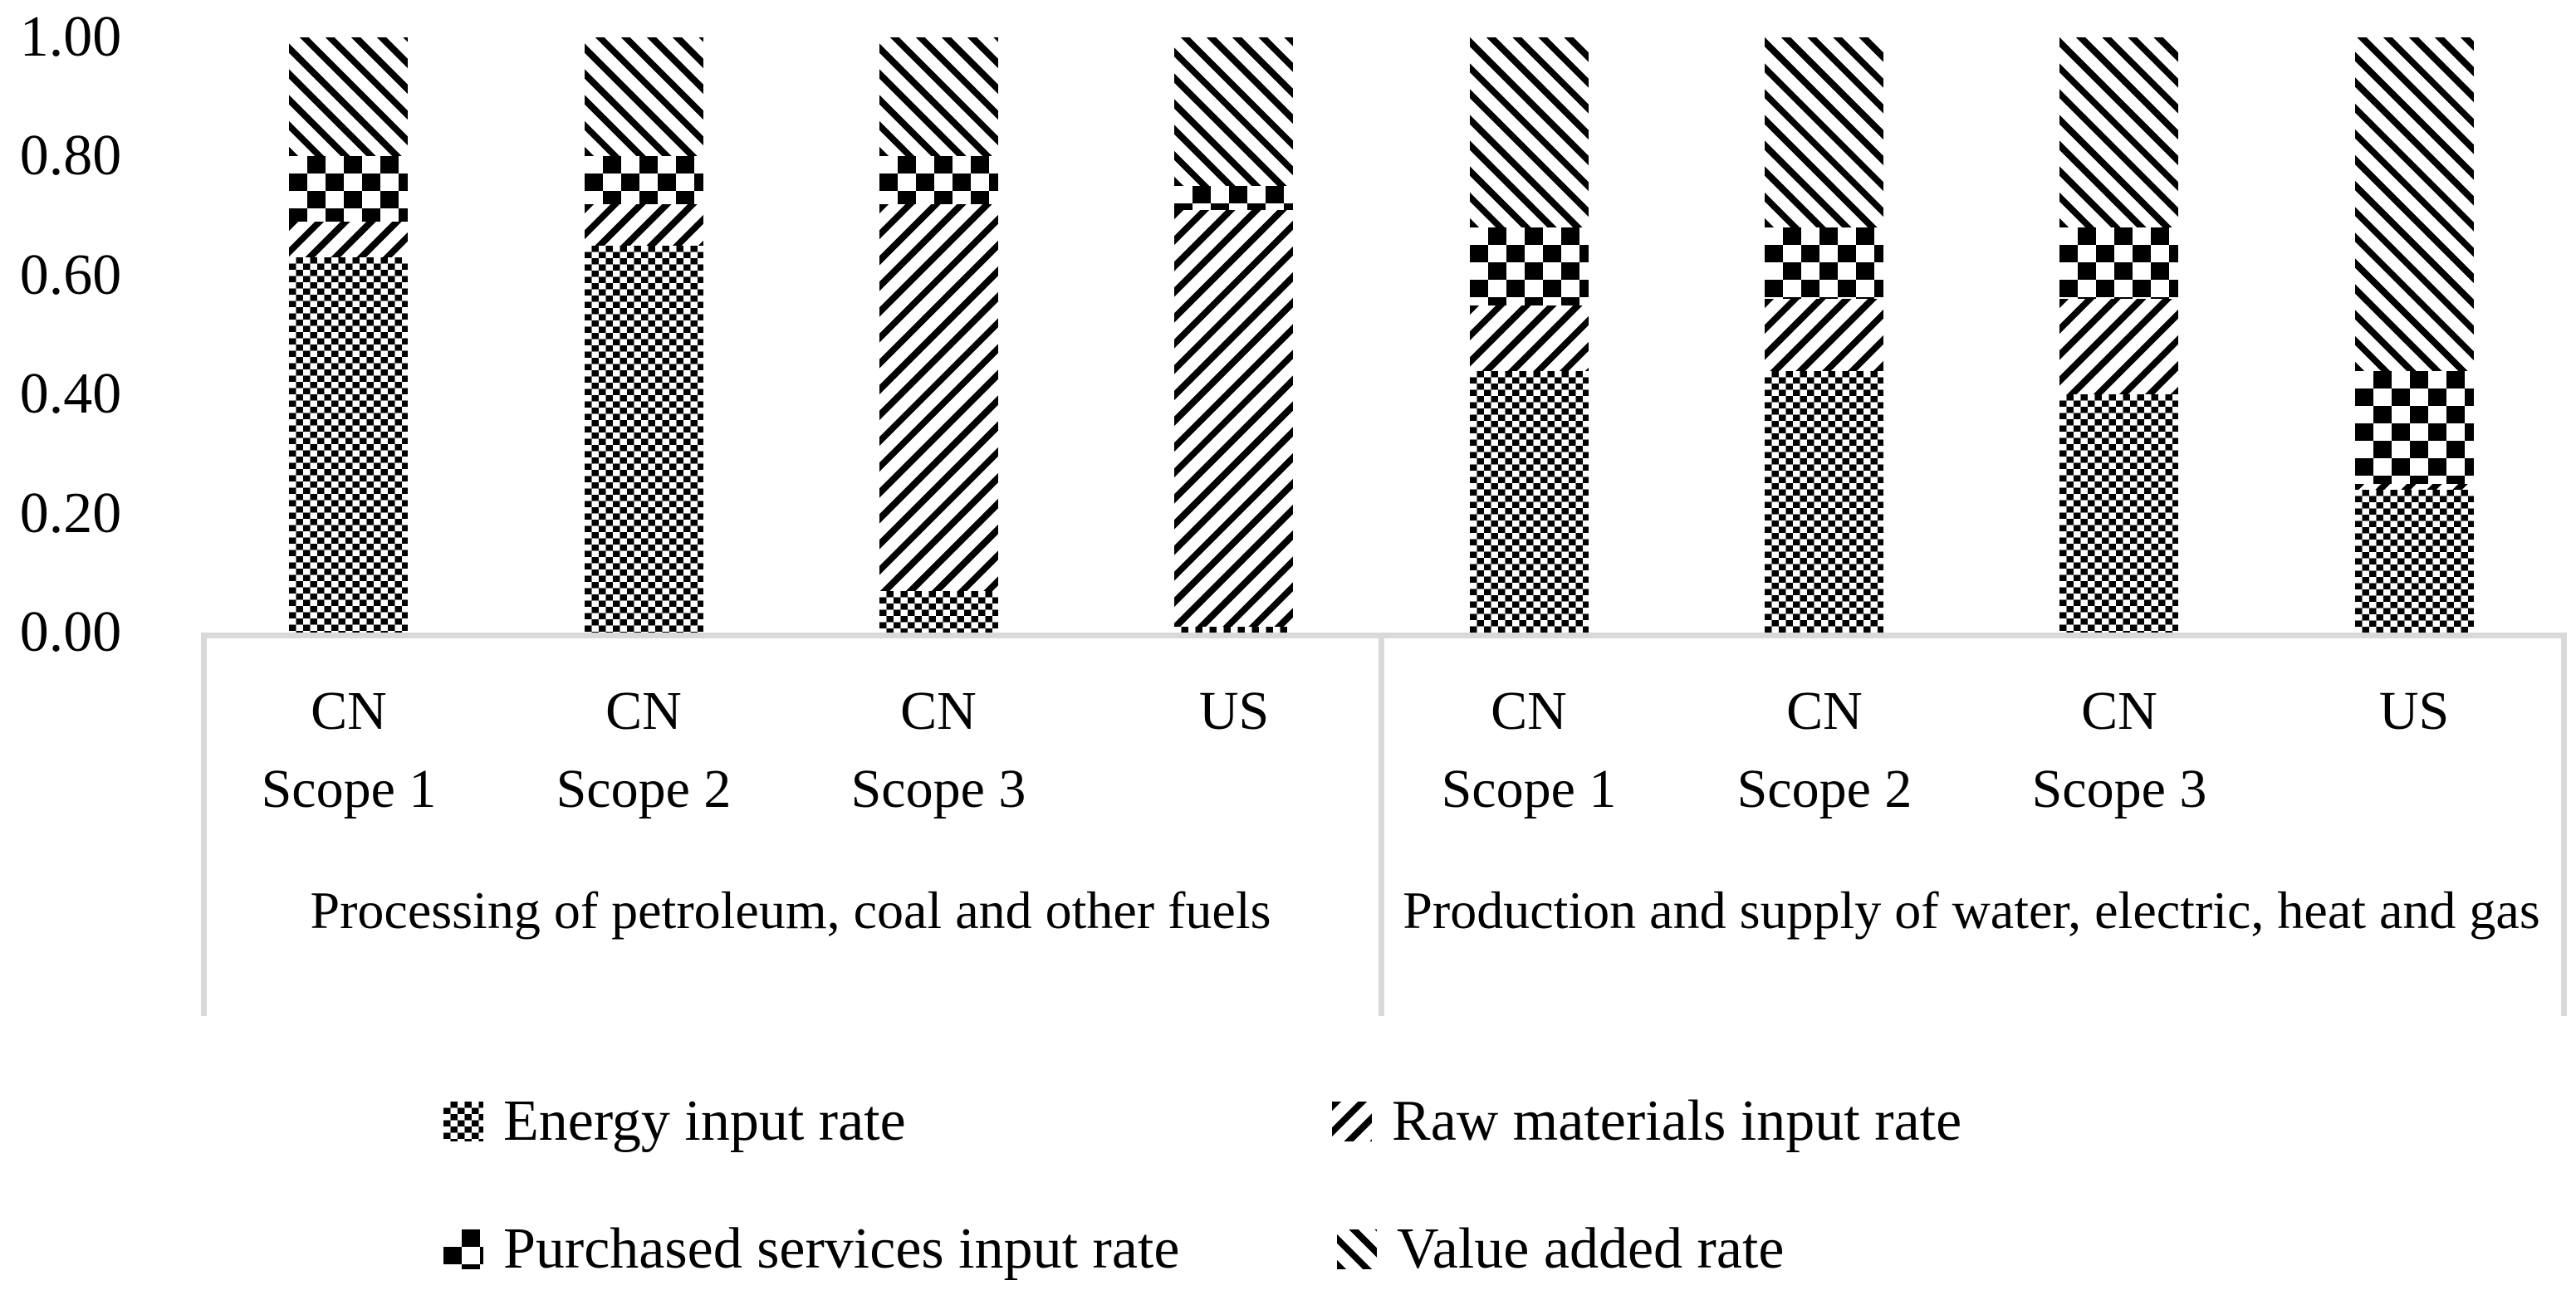 Image resolution: width=2576 pixels, height=1295 pixels. What do you see at coordinates (1357, 1249) in the screenshot?
I see `legend-swatch-value-added-rate` at bounding box center [1357, 1249].